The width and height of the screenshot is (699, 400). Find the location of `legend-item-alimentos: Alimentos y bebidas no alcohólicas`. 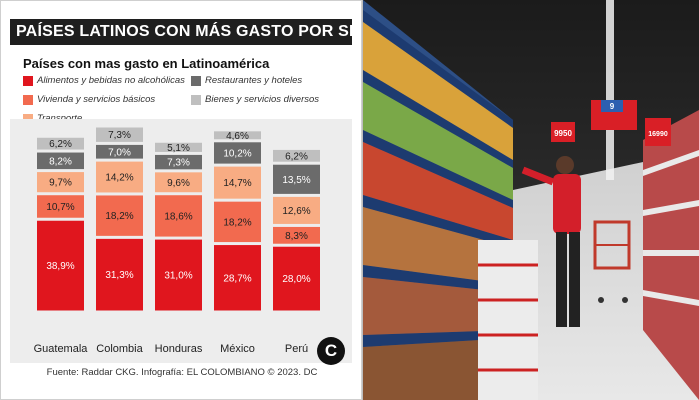

legend-item-alimentos: Alimentos y bebidas no alcohólicas is located at coordinates (104, 80).